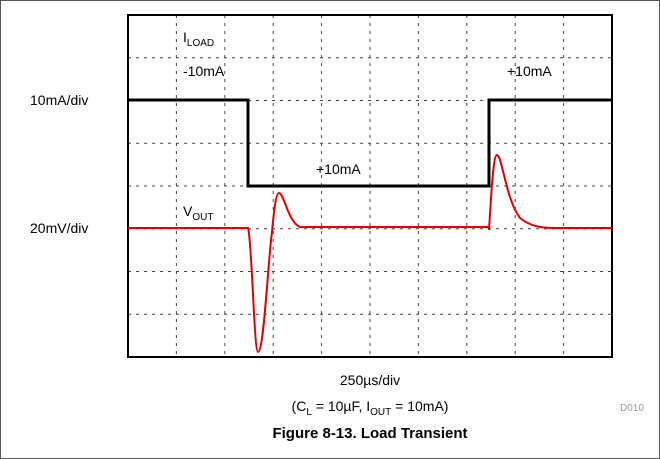 Image resolution: width=660 pixels, height=459 pixels. Describe the element at coordinates (185, 37) in the screenshot. I see `label-main: I` at that location.